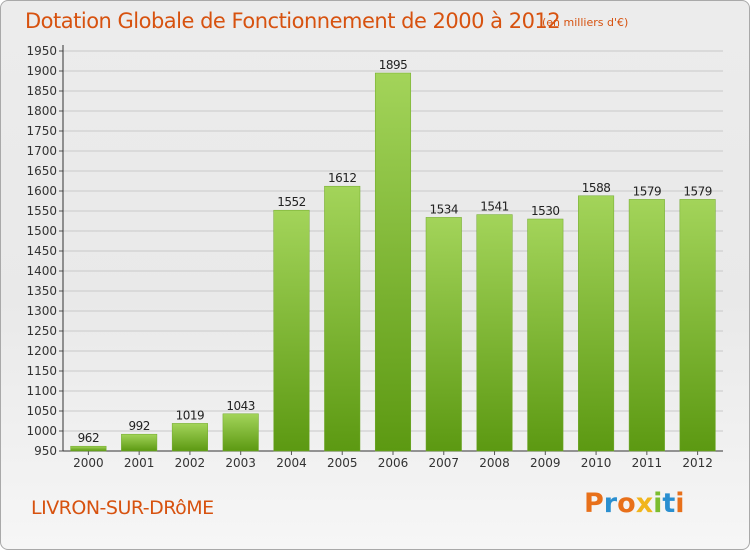 This screenshot has height=550, width=750. I want to click on x-tick-label-2011: 2011, so click(647, 463).